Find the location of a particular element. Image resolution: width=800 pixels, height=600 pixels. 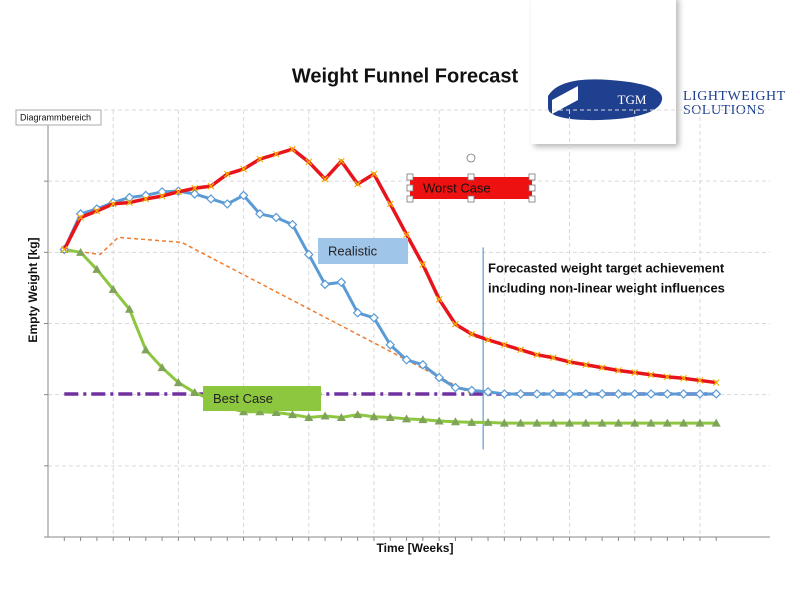

tooltip-box is located at coordinates (58, 117).